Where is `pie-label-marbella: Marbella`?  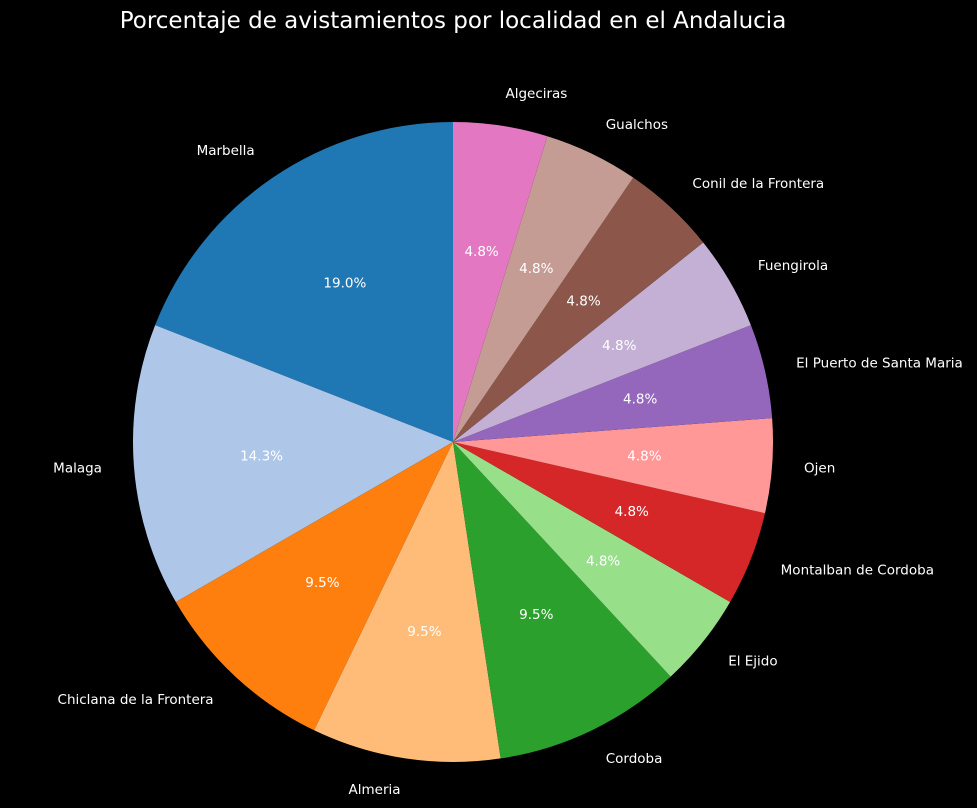 pie-label-marbella: Marbella is located at coordinates (226, 151).